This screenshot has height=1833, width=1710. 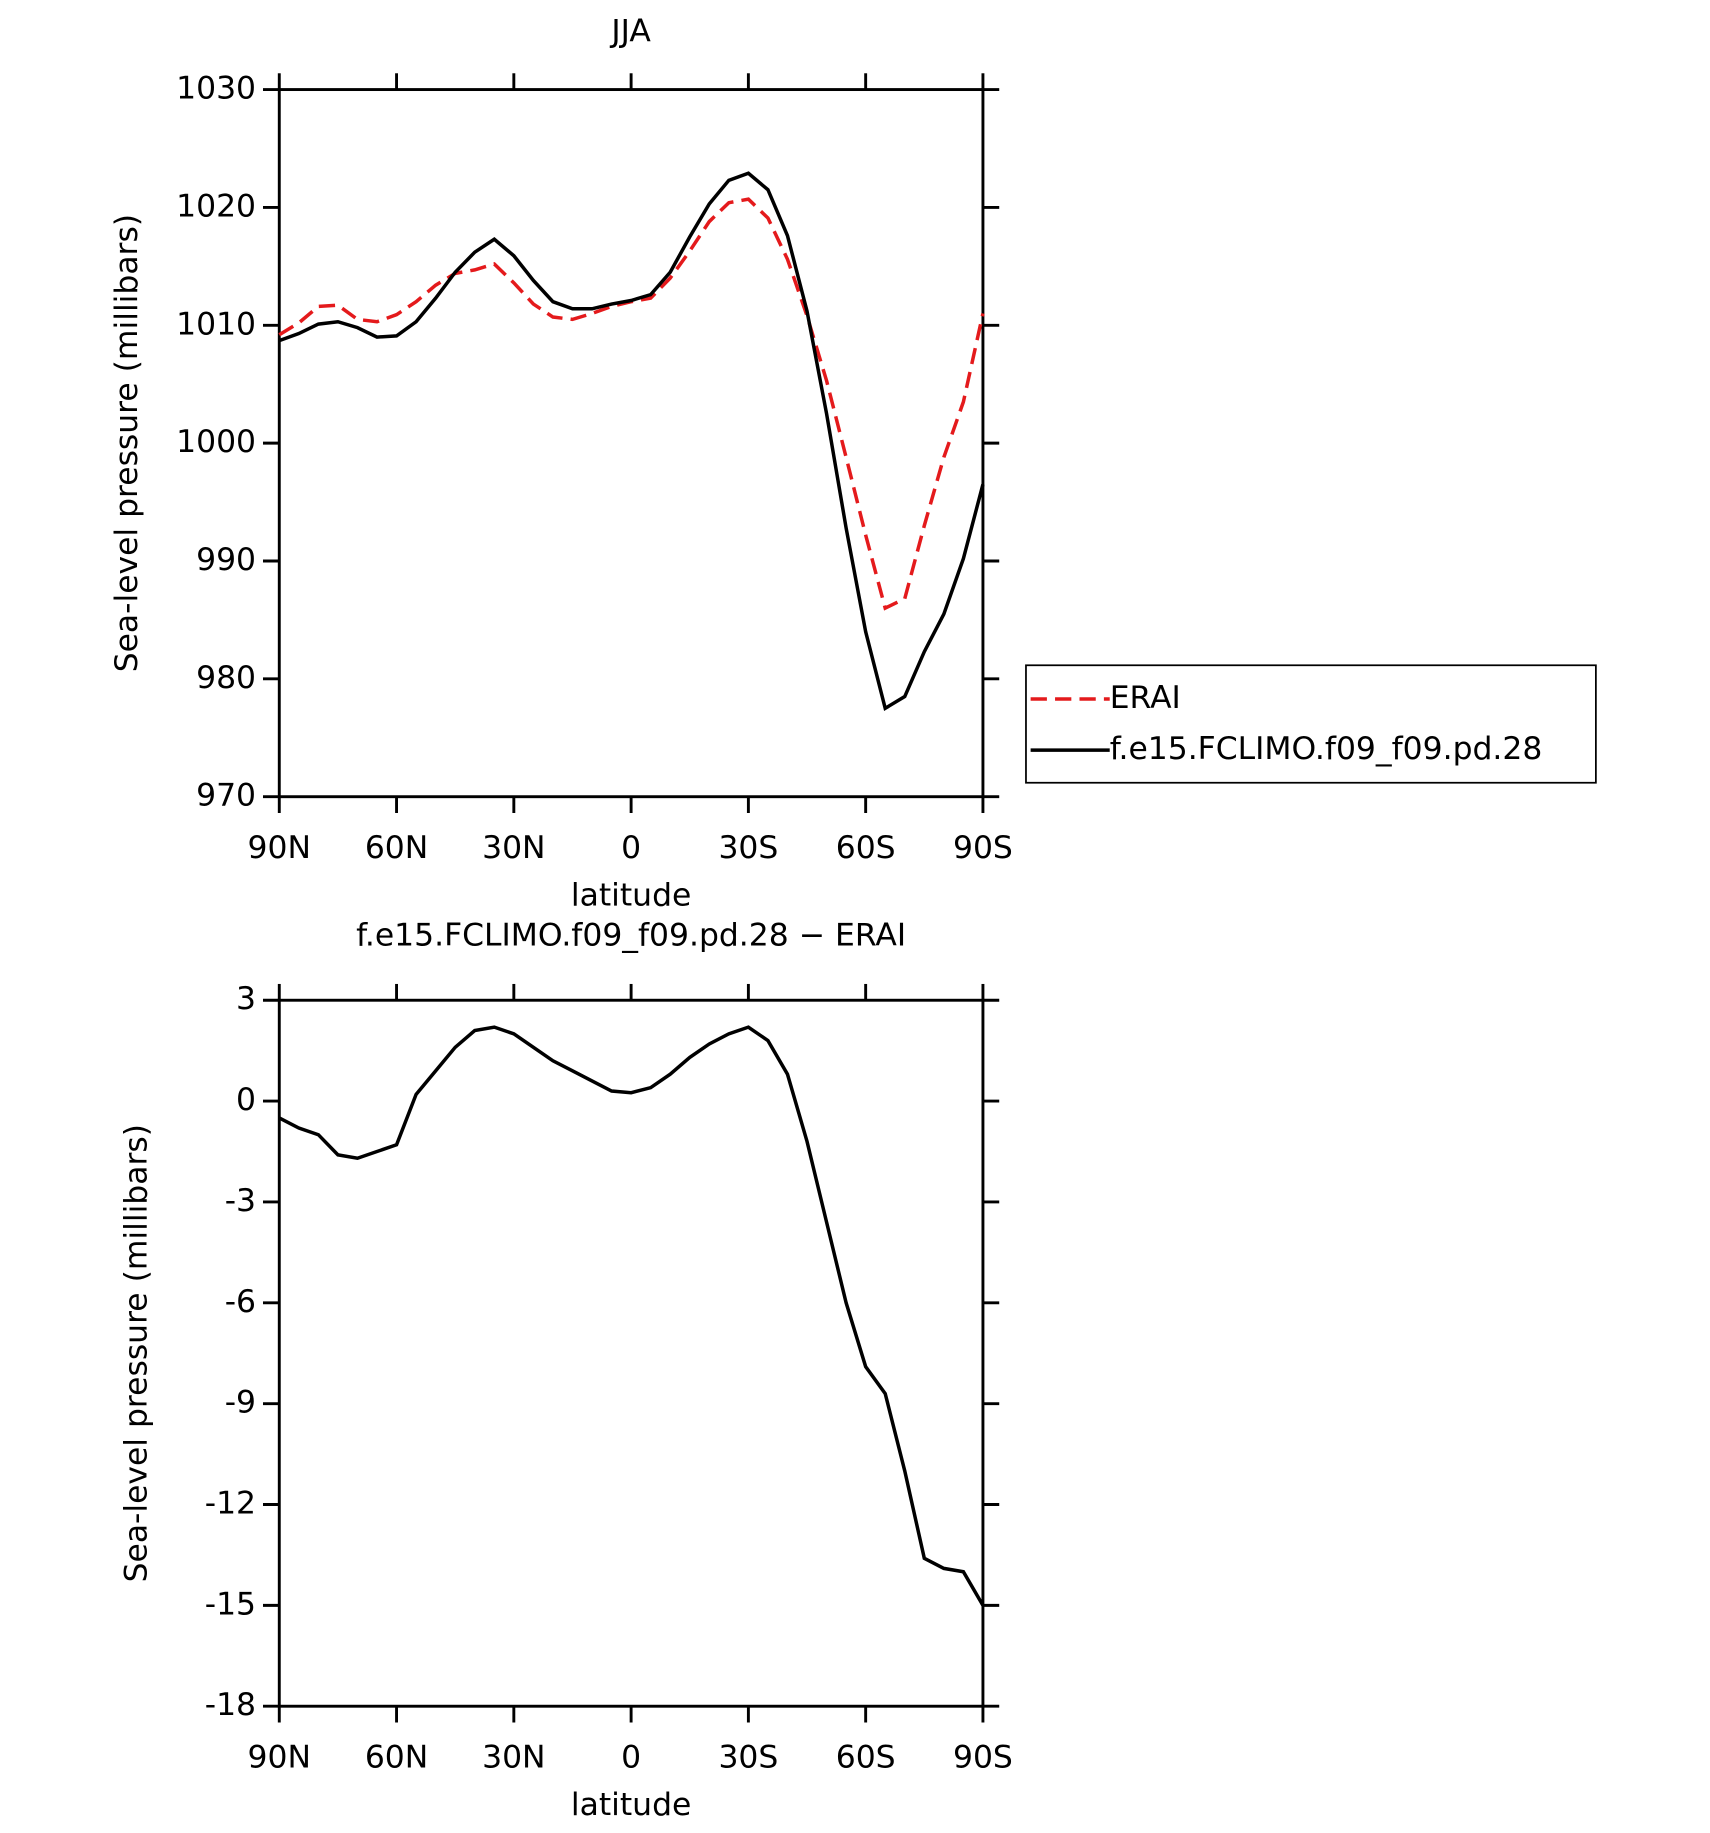 I want to click on y-tick-label: 1010, so click(x=216, y=324).